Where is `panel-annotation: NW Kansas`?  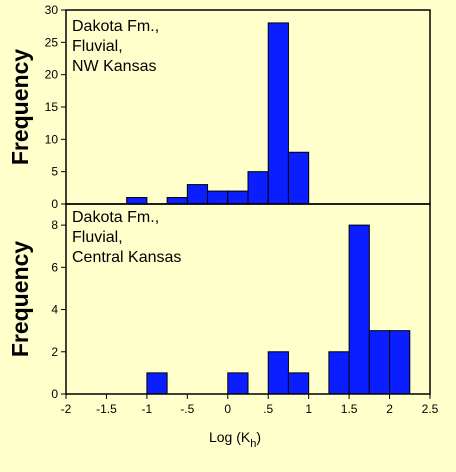
panel-annotation: NW Kansas is located at coordinates (114, 66).